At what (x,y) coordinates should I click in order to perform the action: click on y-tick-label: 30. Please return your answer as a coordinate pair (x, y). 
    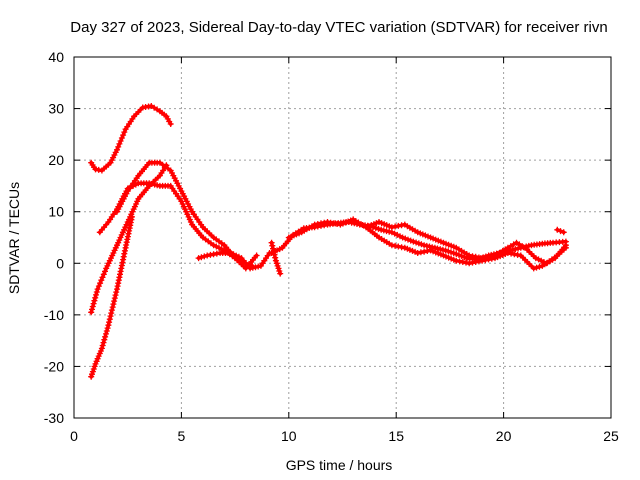
    Looking at the image, I should click on (56, 109).